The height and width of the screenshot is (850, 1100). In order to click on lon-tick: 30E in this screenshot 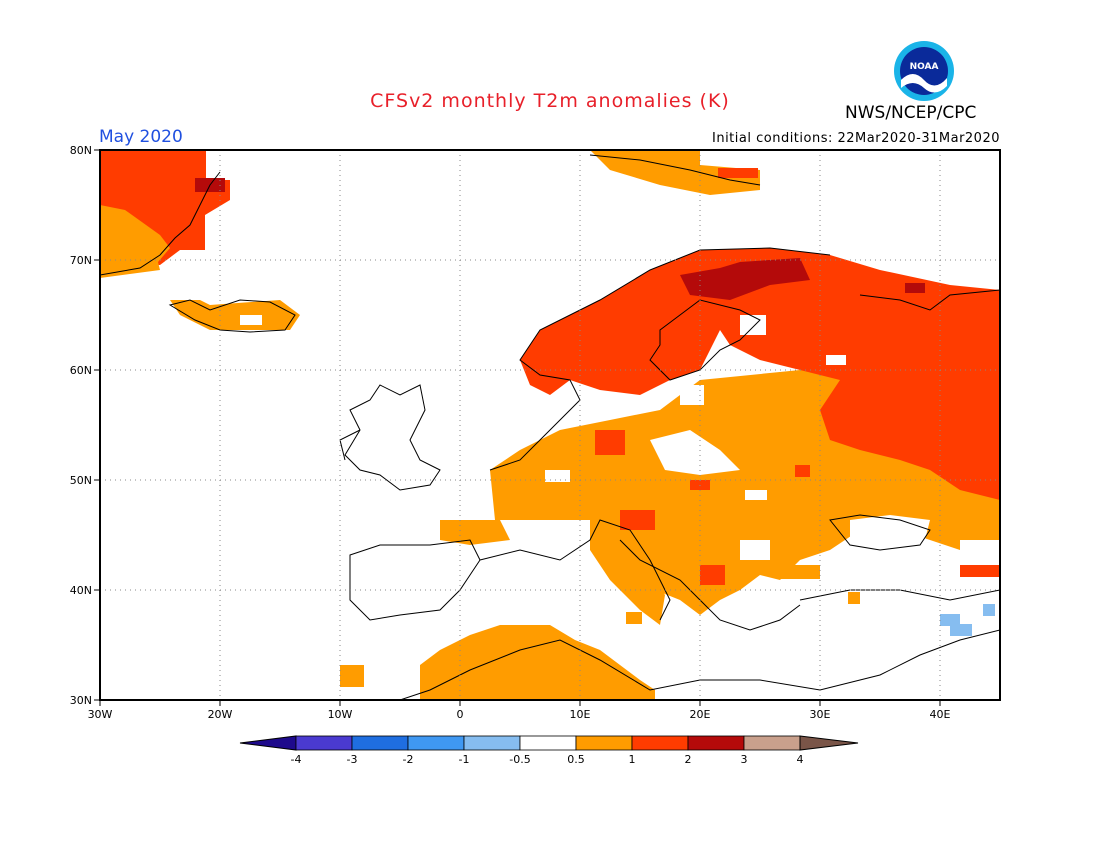, I will do `click(820, 714)`.